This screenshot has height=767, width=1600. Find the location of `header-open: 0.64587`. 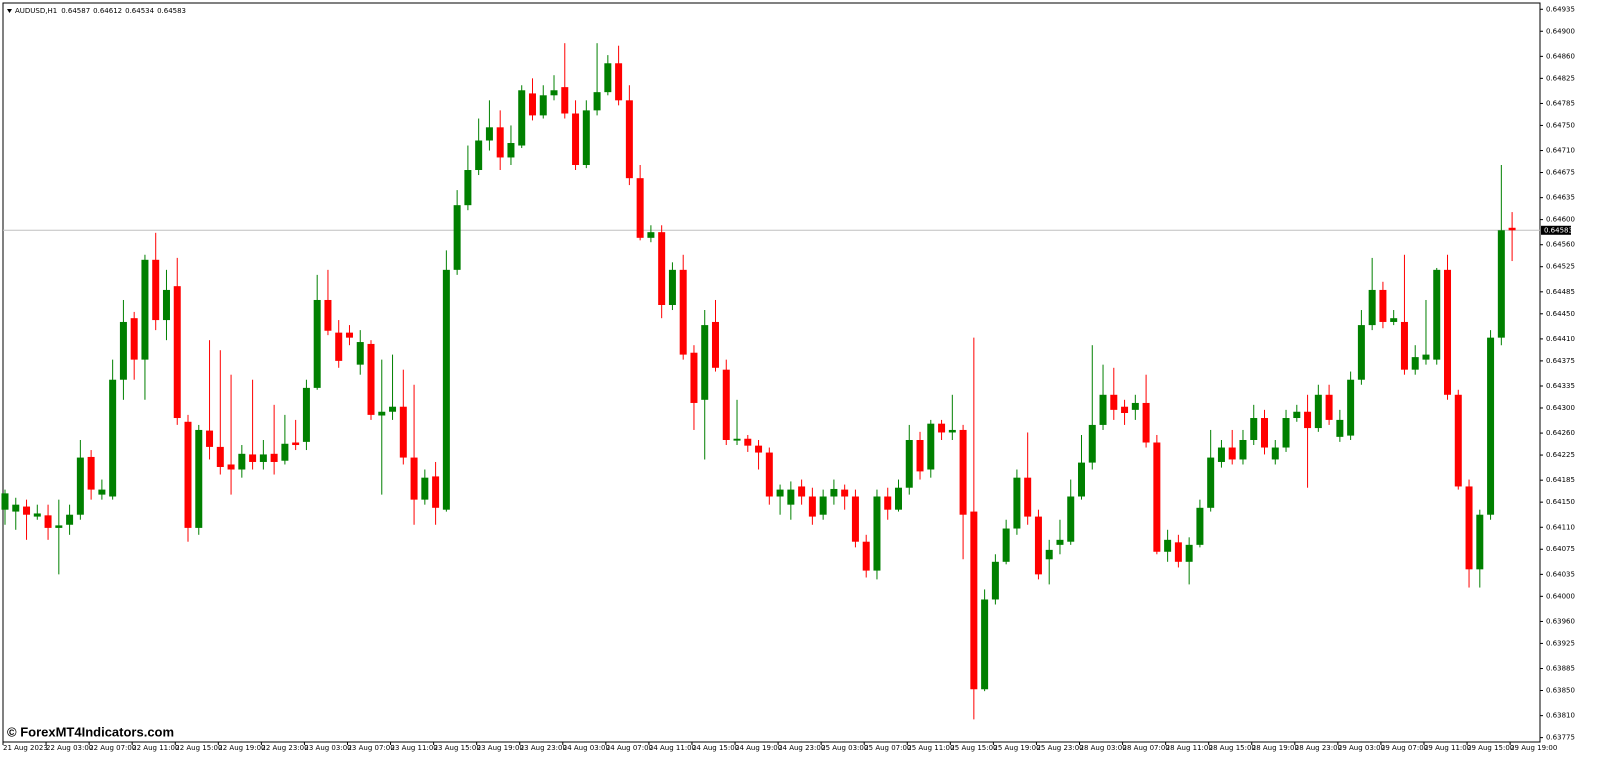

header-open: 0.64587 is located at coordinates (75, 11).